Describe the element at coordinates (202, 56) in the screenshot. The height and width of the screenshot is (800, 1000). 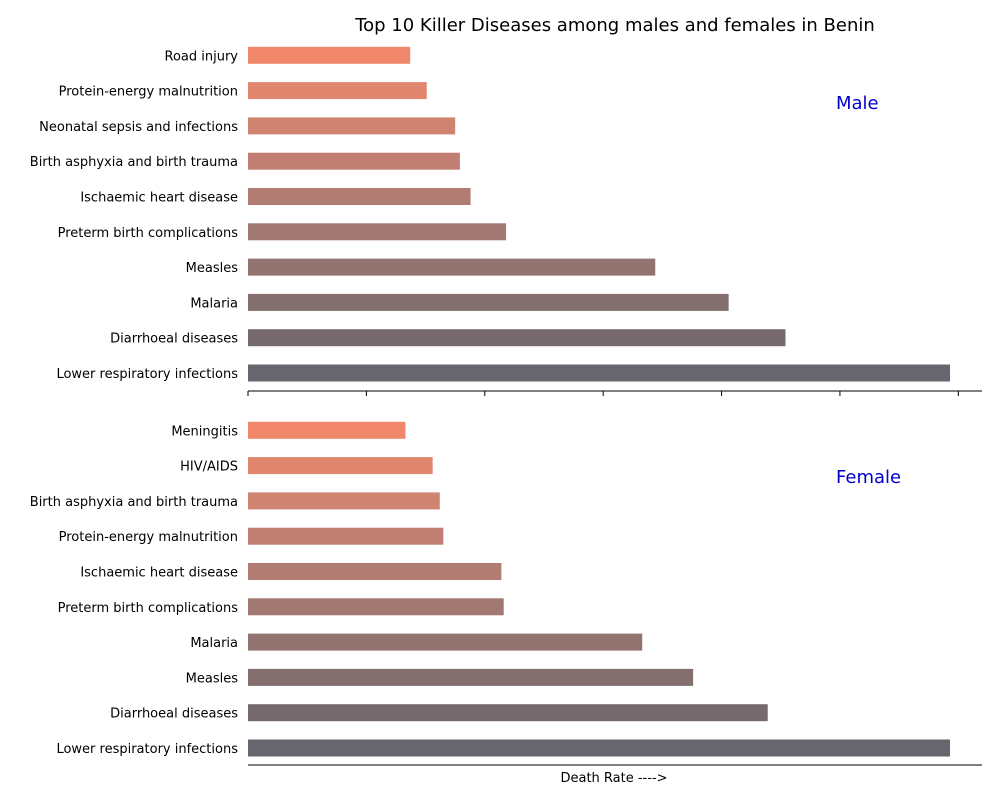
I see `category-label: Road injury` at that location.